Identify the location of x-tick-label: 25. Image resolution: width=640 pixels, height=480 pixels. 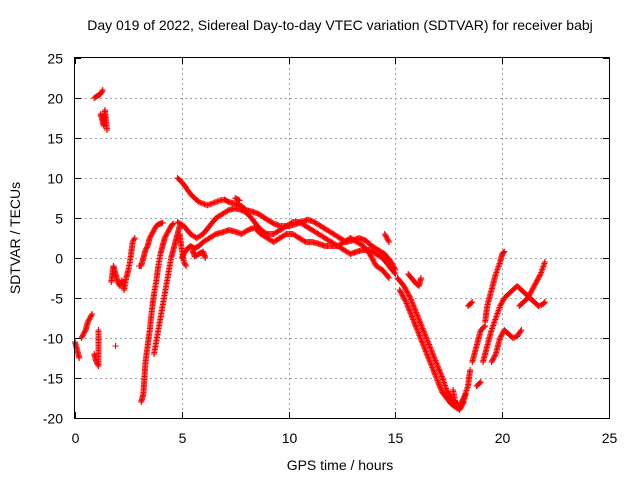
(610, 438).